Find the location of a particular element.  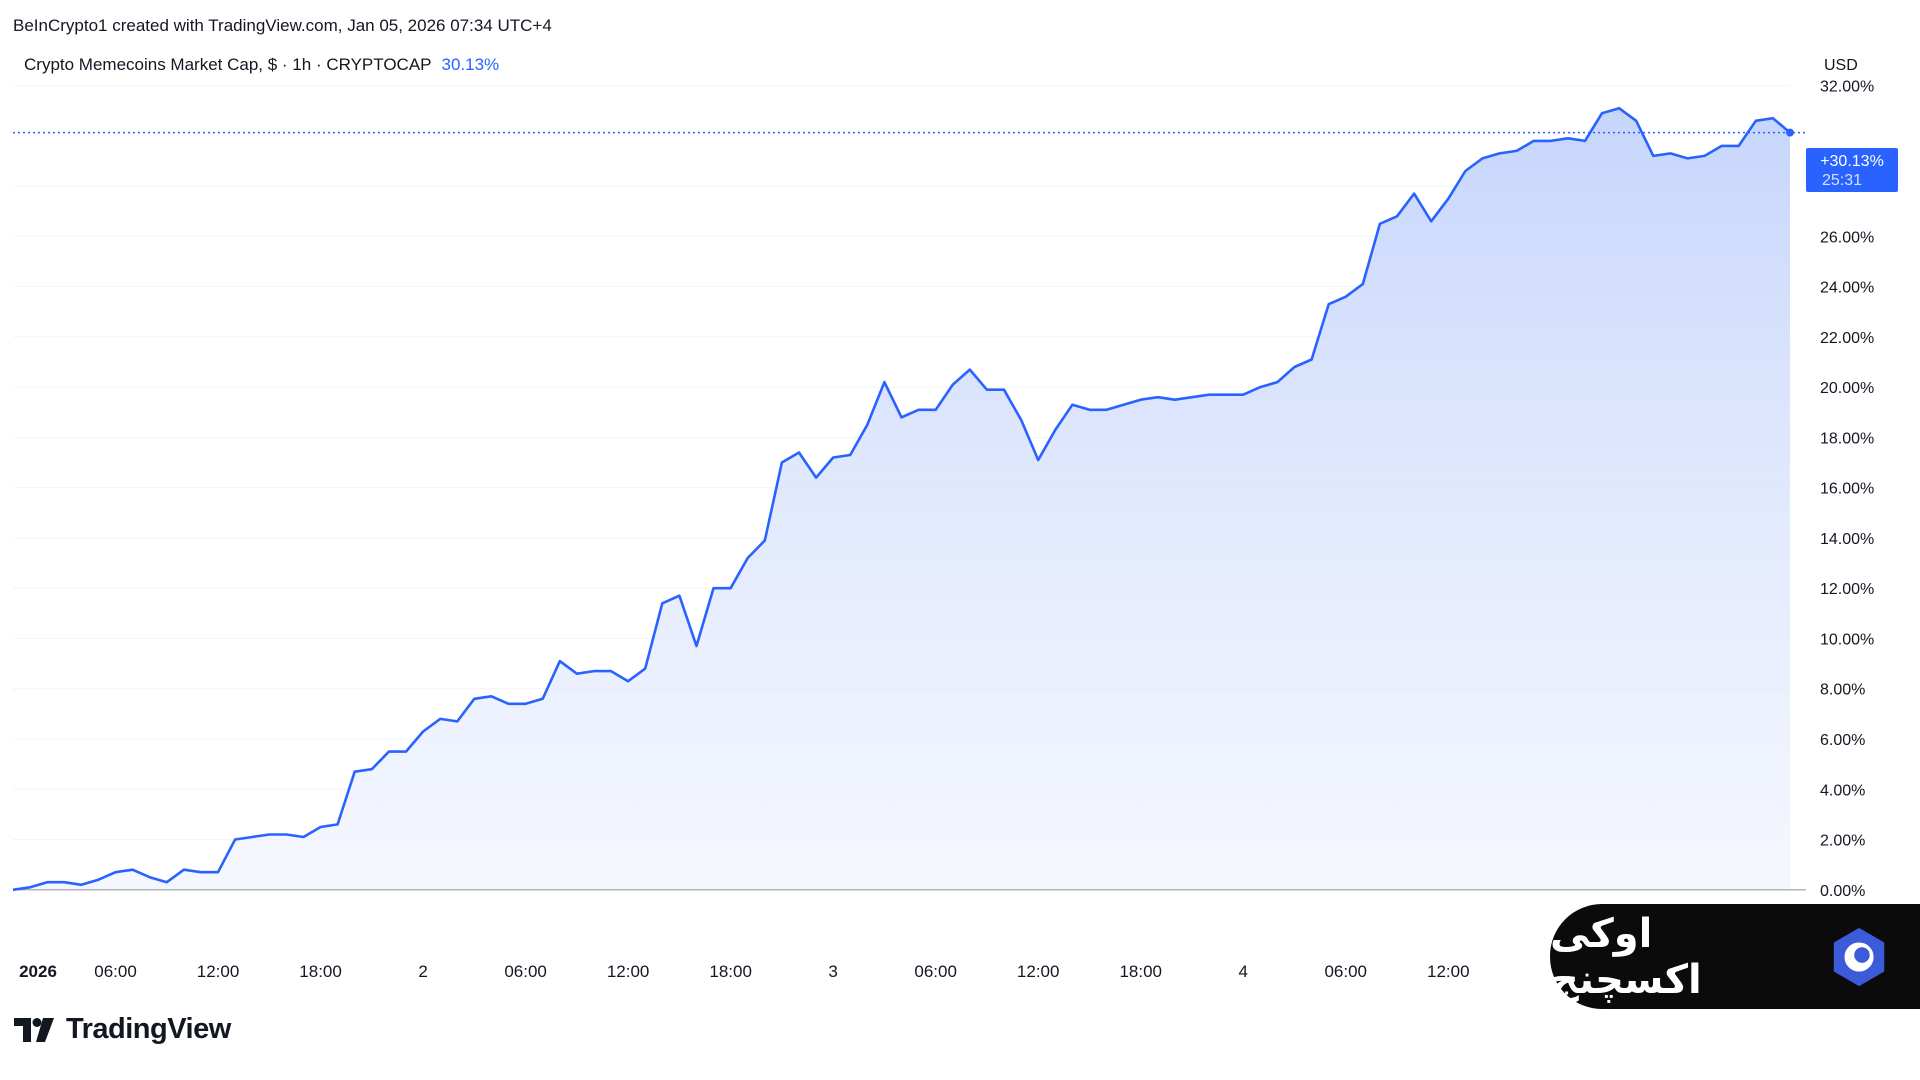

tradingview-logo-text: TradingView is located at coordinates (148, 1029).